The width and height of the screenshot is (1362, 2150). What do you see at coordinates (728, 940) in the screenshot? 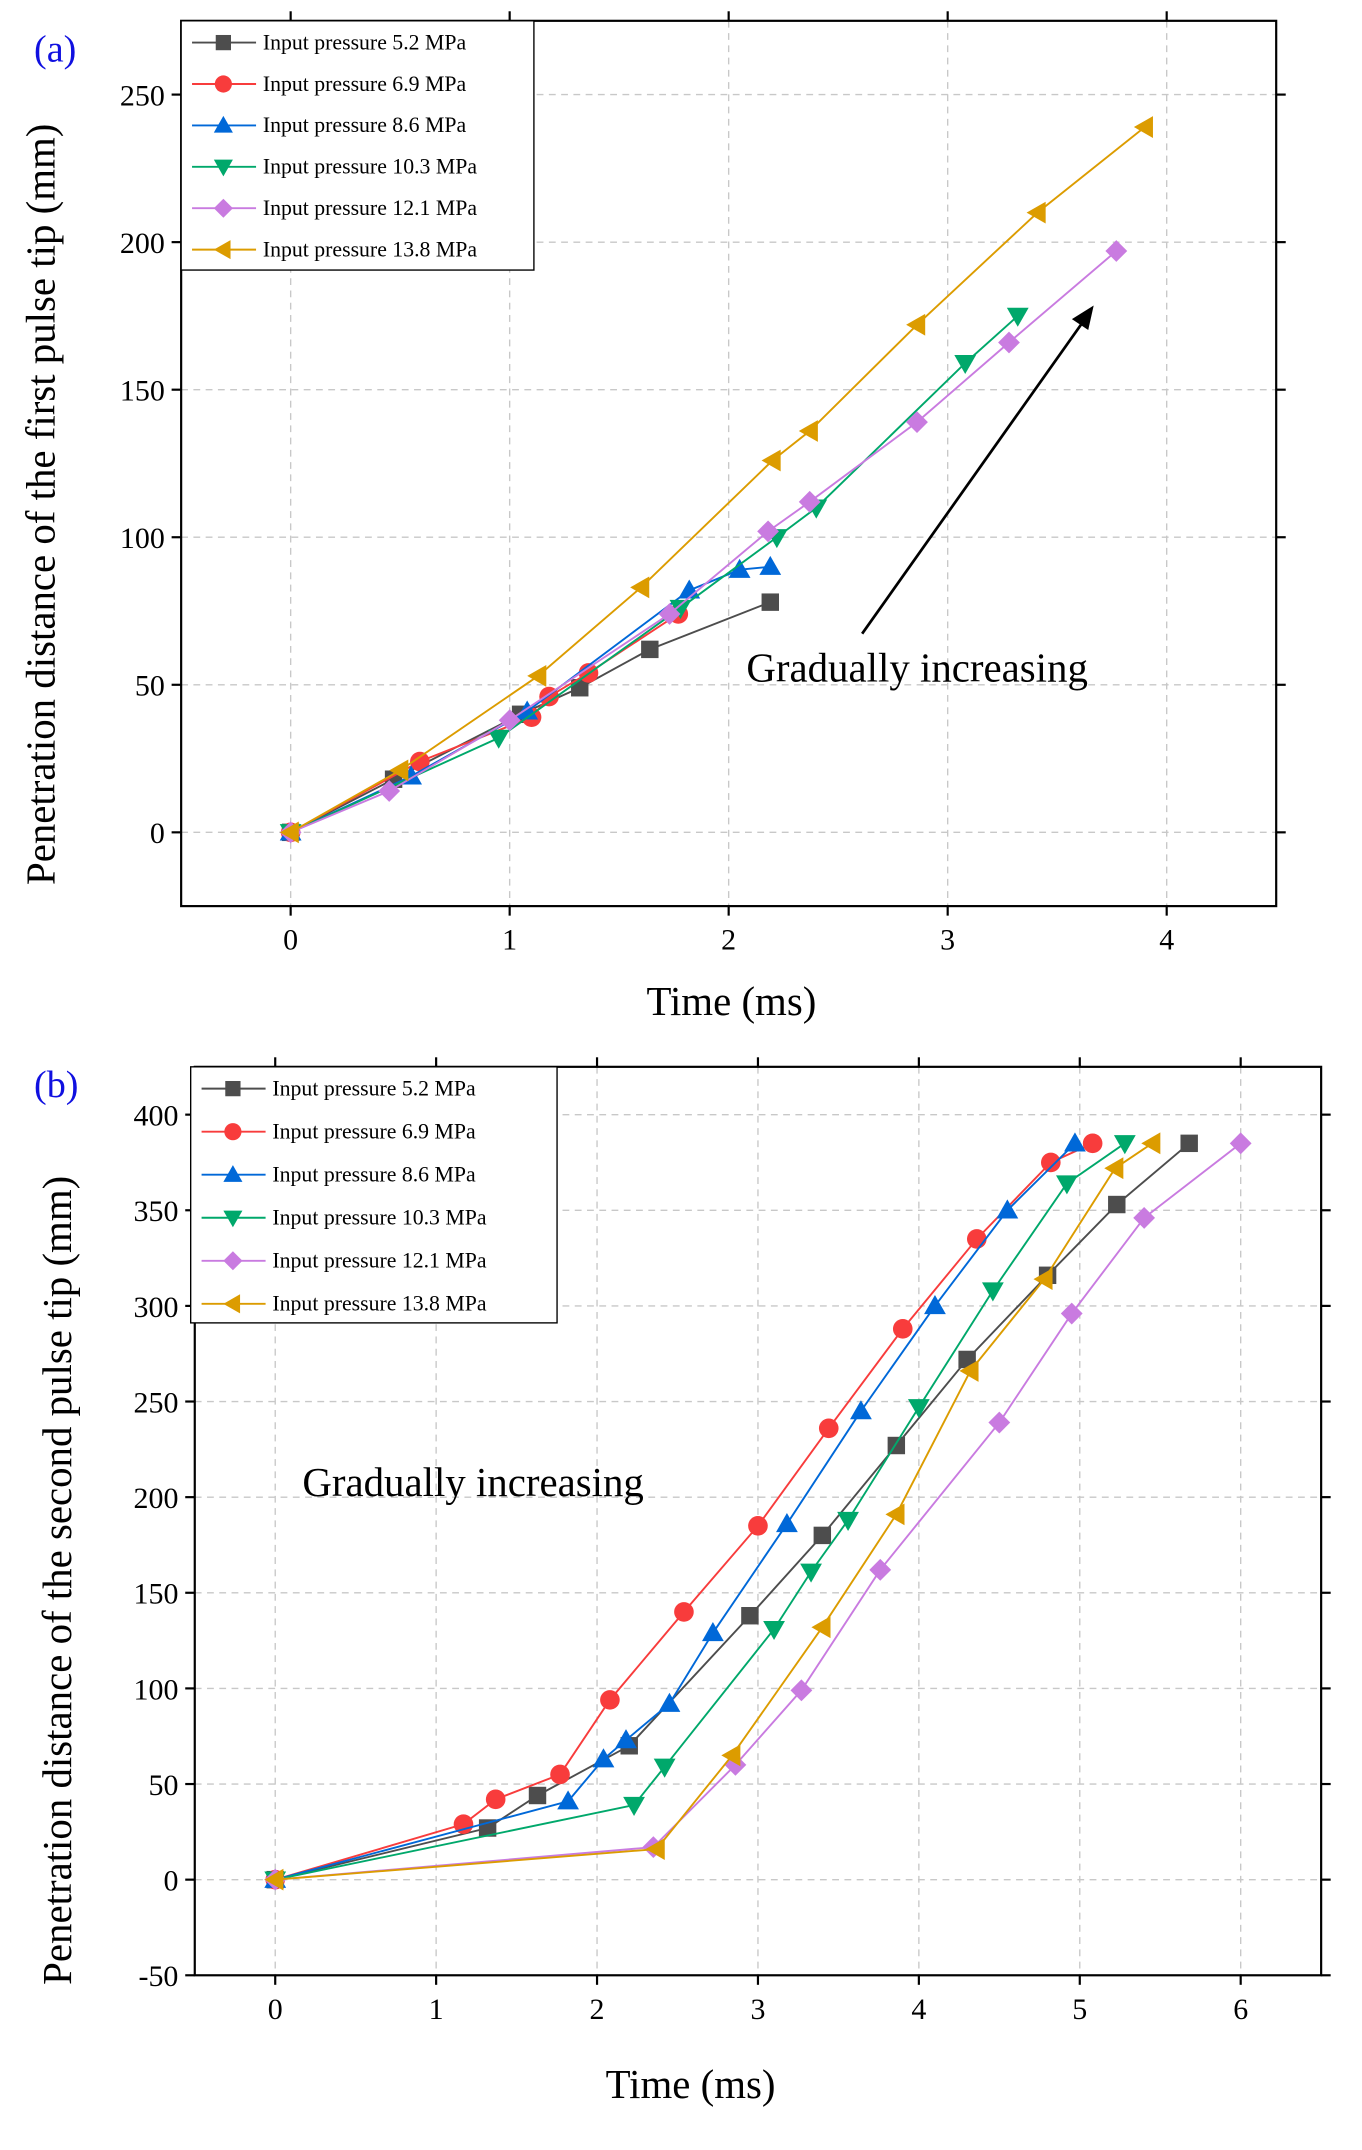
I see `x-tick-label: 2` at bounding box center [728, 940].